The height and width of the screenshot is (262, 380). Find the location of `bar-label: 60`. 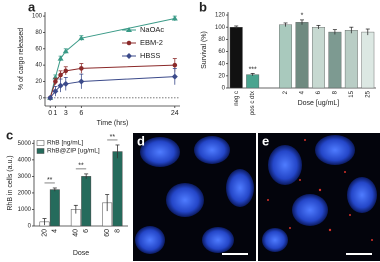

bar-label: 60 is located at coordinates (107, 233).